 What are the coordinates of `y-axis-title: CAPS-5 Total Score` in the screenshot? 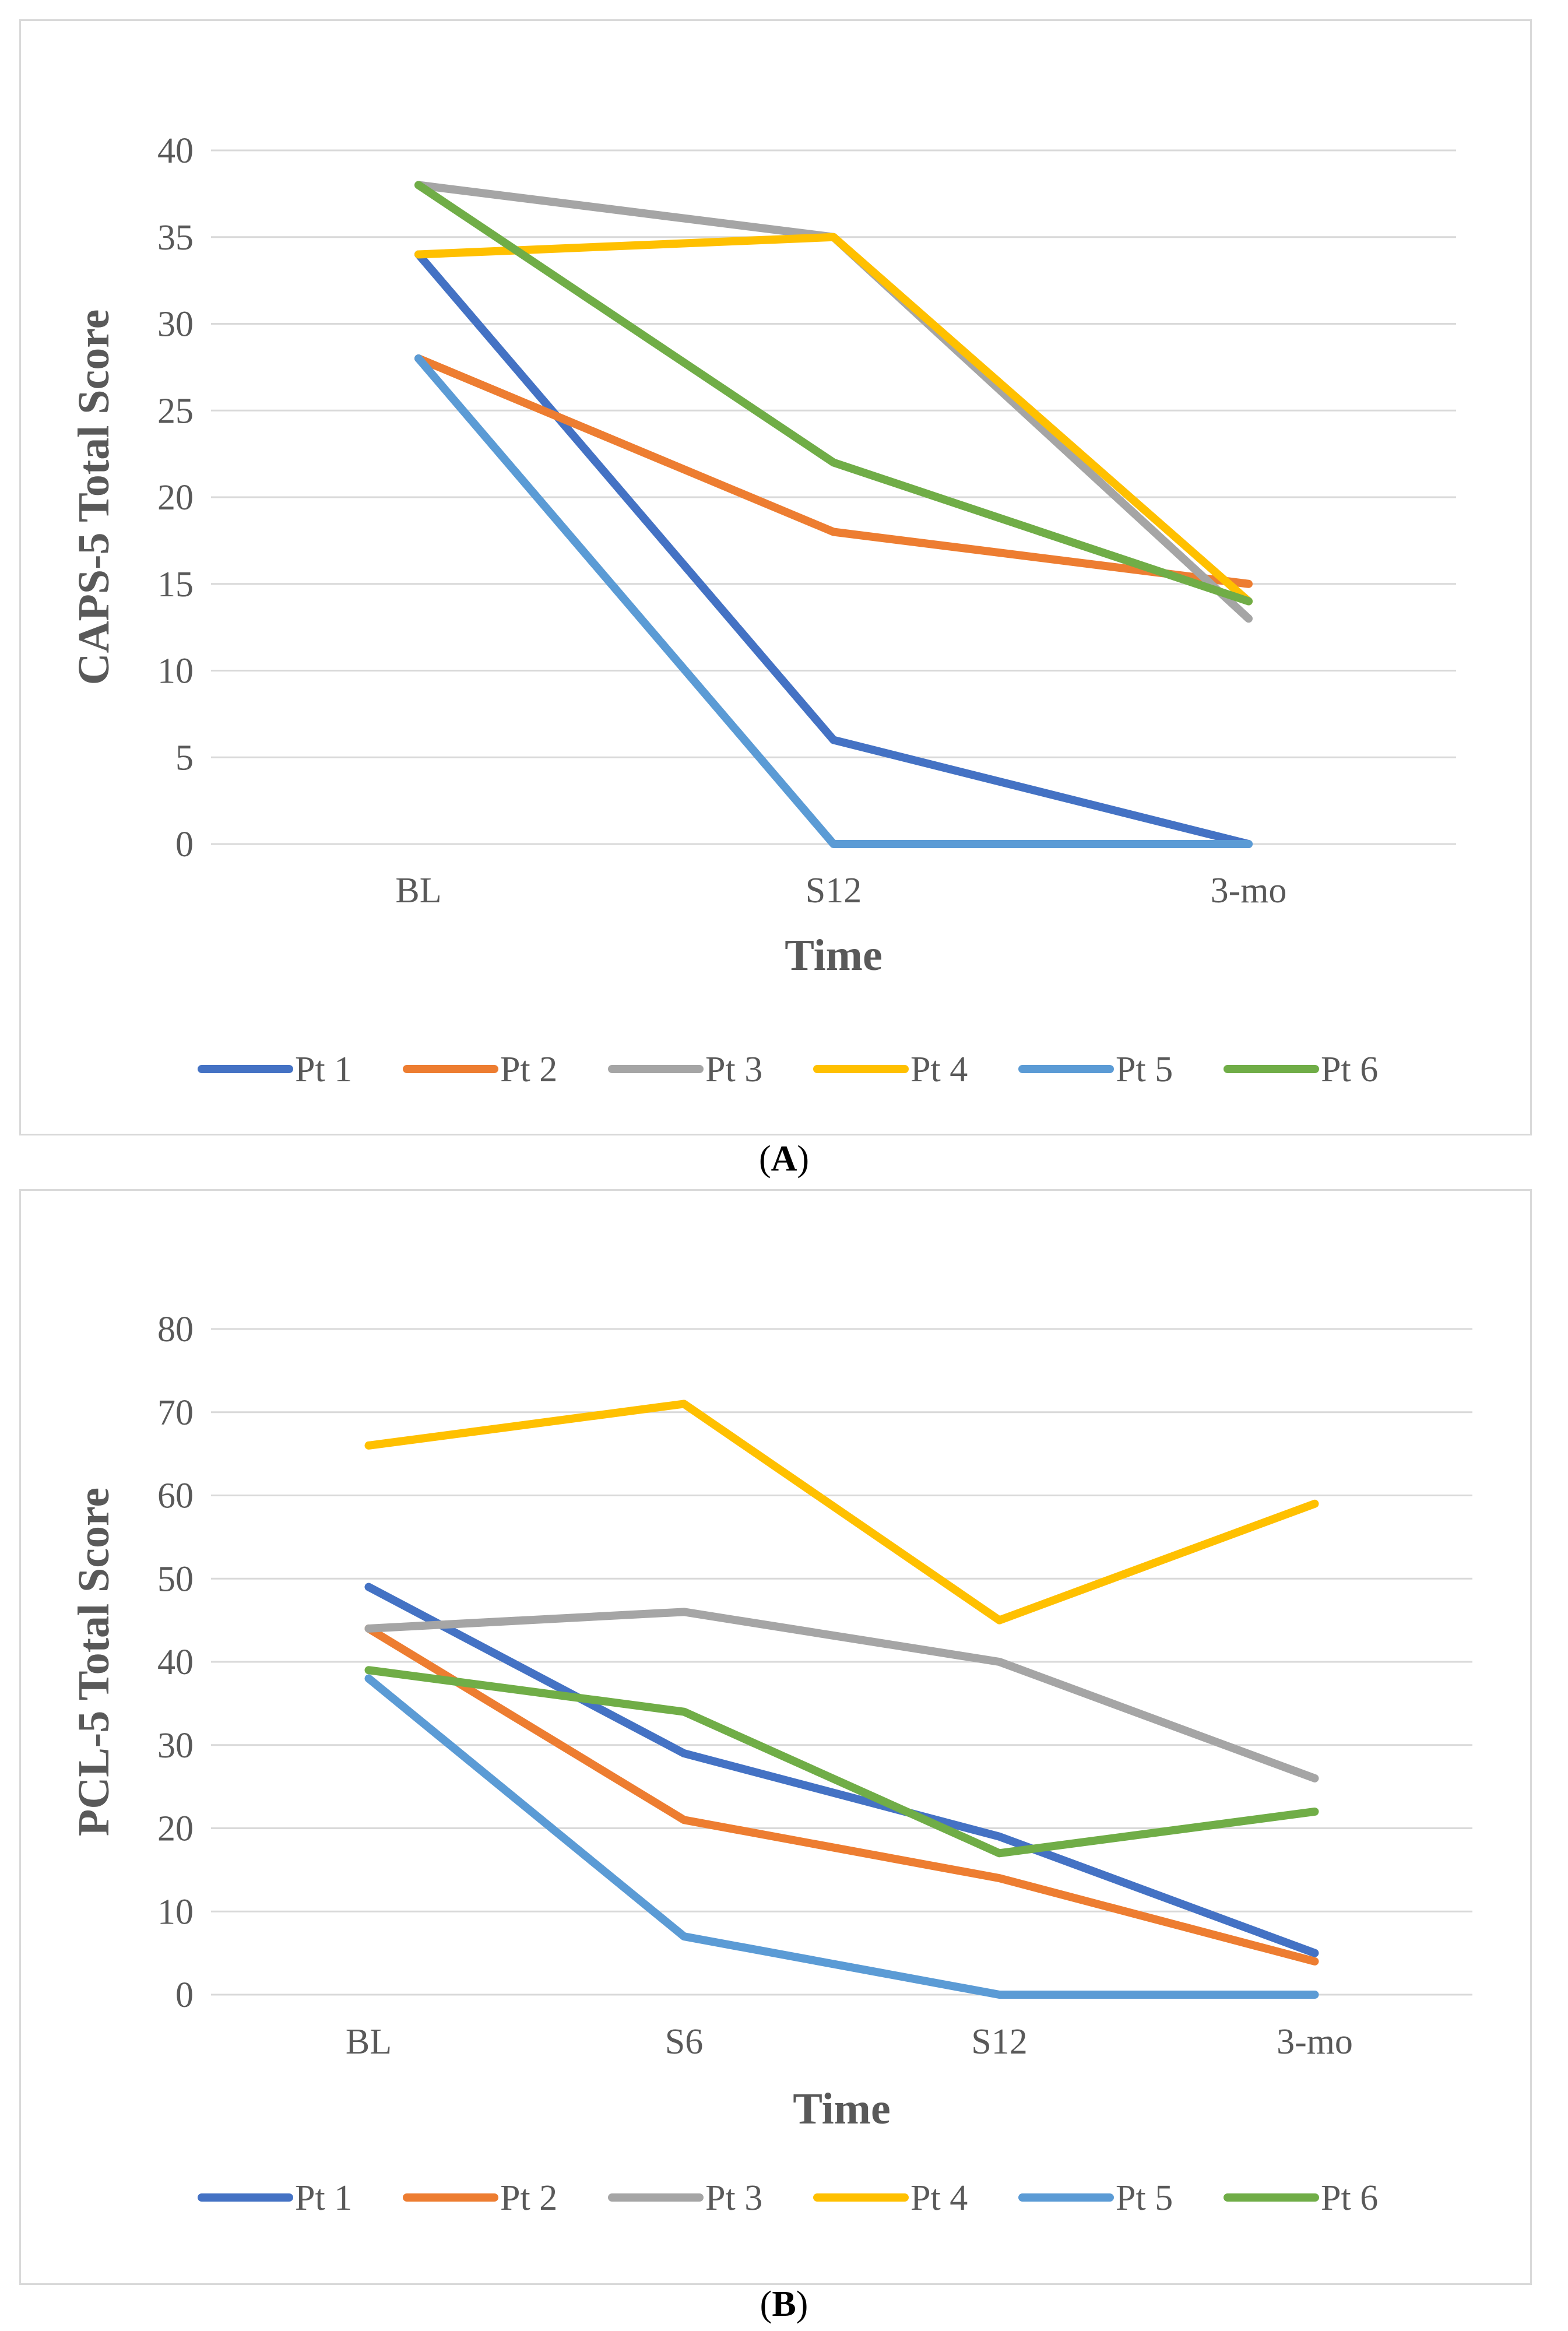 It's located at (93, 498).